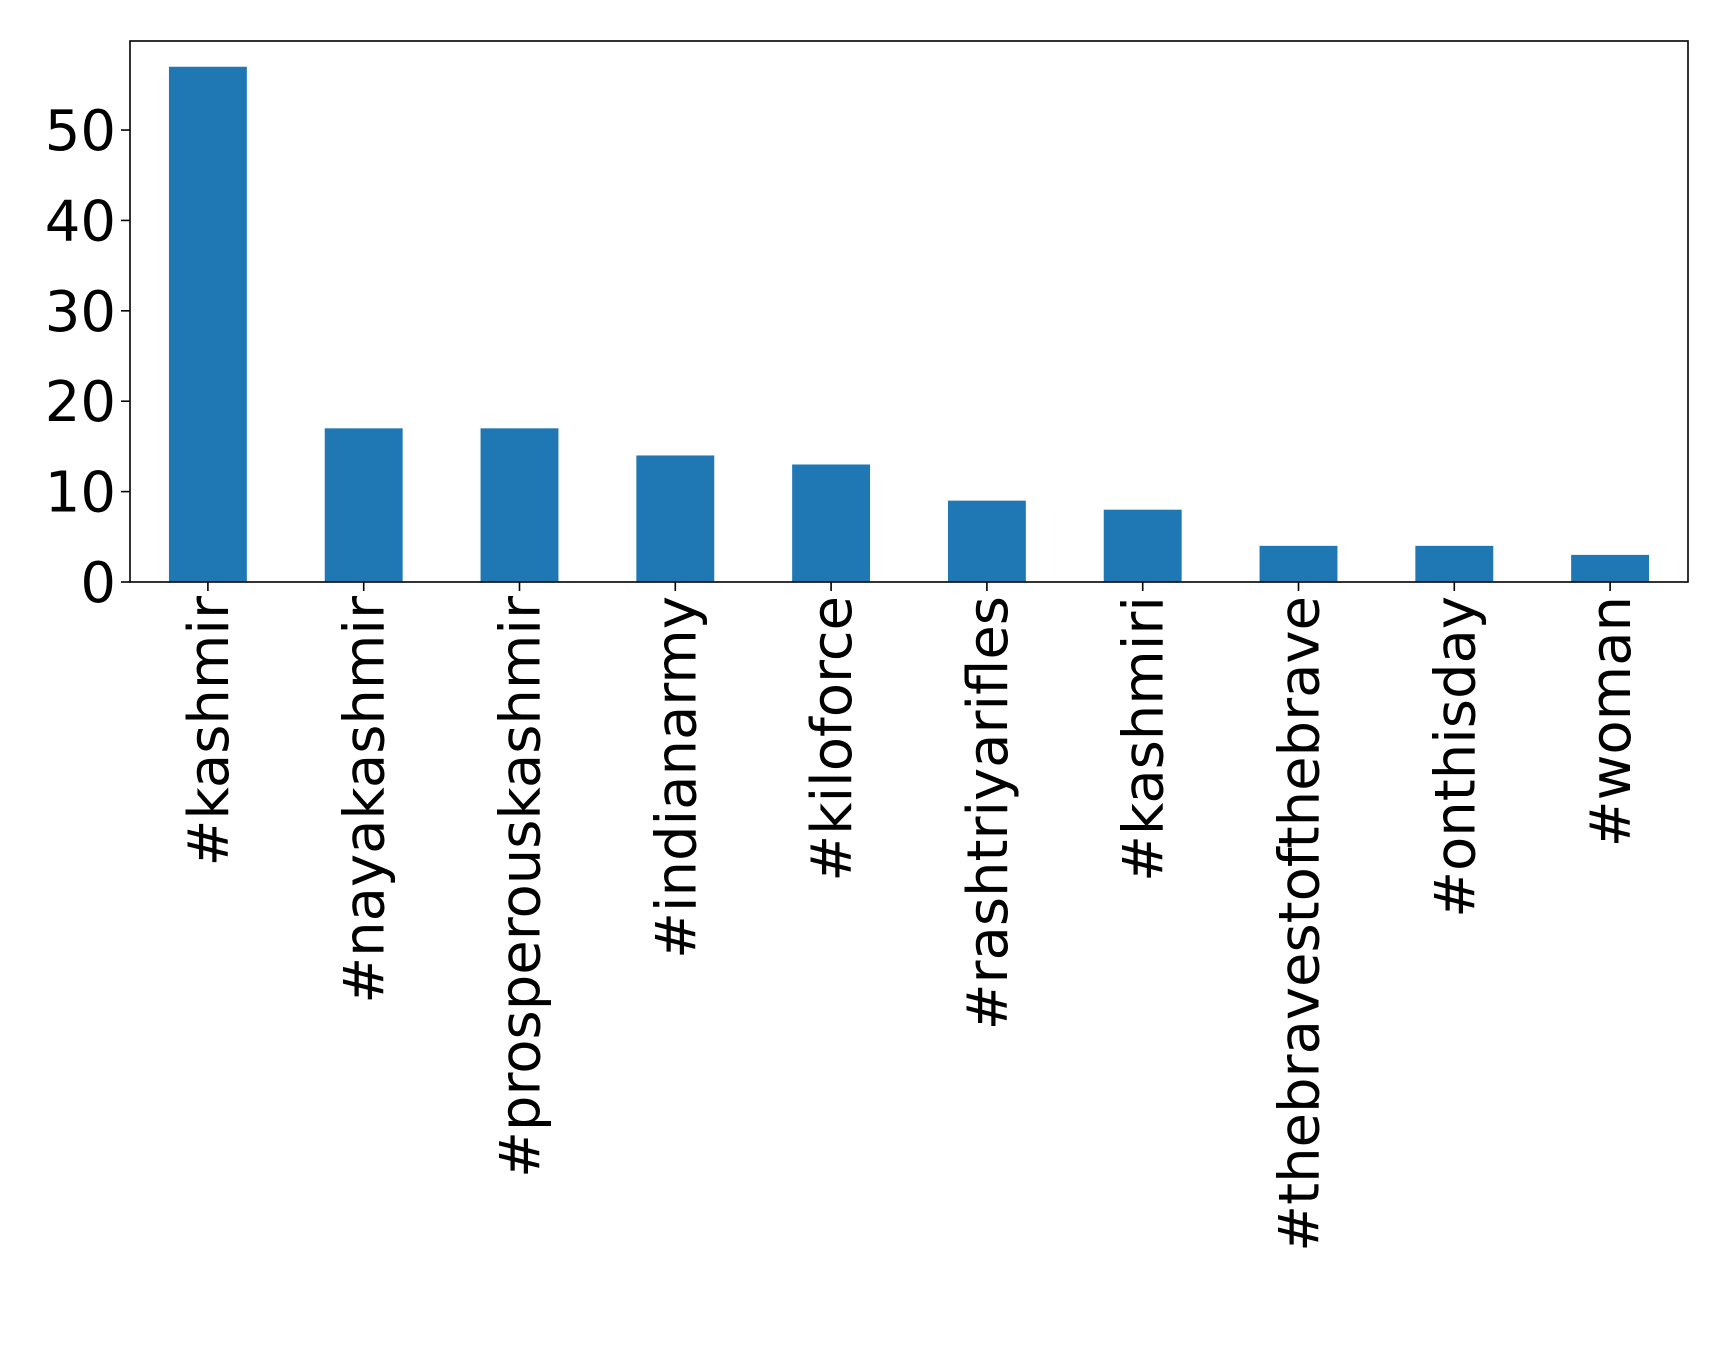 This screenshot has height=1360, width=1719. What do you see at coordinates (365, 799) in the screenshot?
I see `x-tick-label: #nayakashmir` at bounding box center [365, 799].